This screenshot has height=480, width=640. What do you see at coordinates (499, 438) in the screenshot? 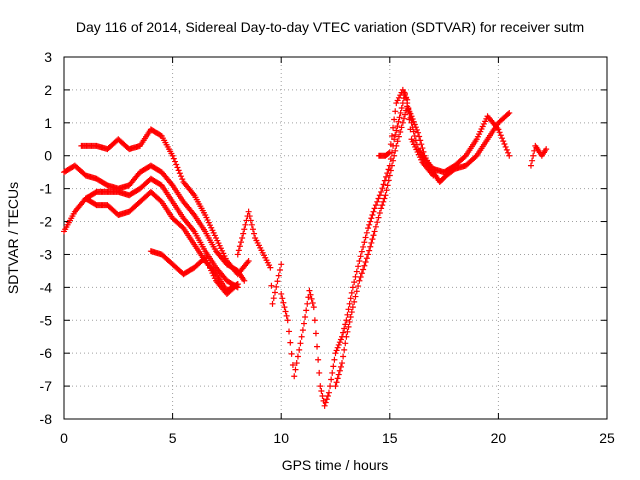
I see `x-tick-label: 20` at bounding box center [499, 438].